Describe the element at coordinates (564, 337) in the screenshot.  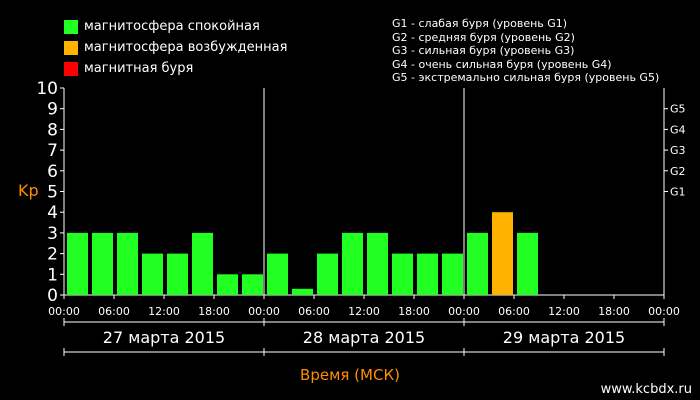
I see `day-label: 29 марта 2015` at that location.